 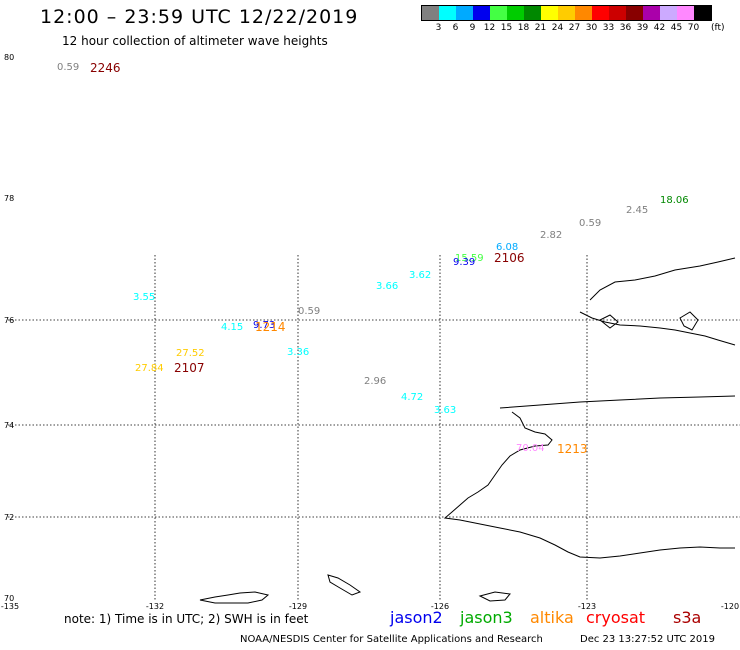 What do you see at coordinates (375, 381) in the screenshot?
I see `wave-height-label: 2.96` at bounding box center [375, 381].